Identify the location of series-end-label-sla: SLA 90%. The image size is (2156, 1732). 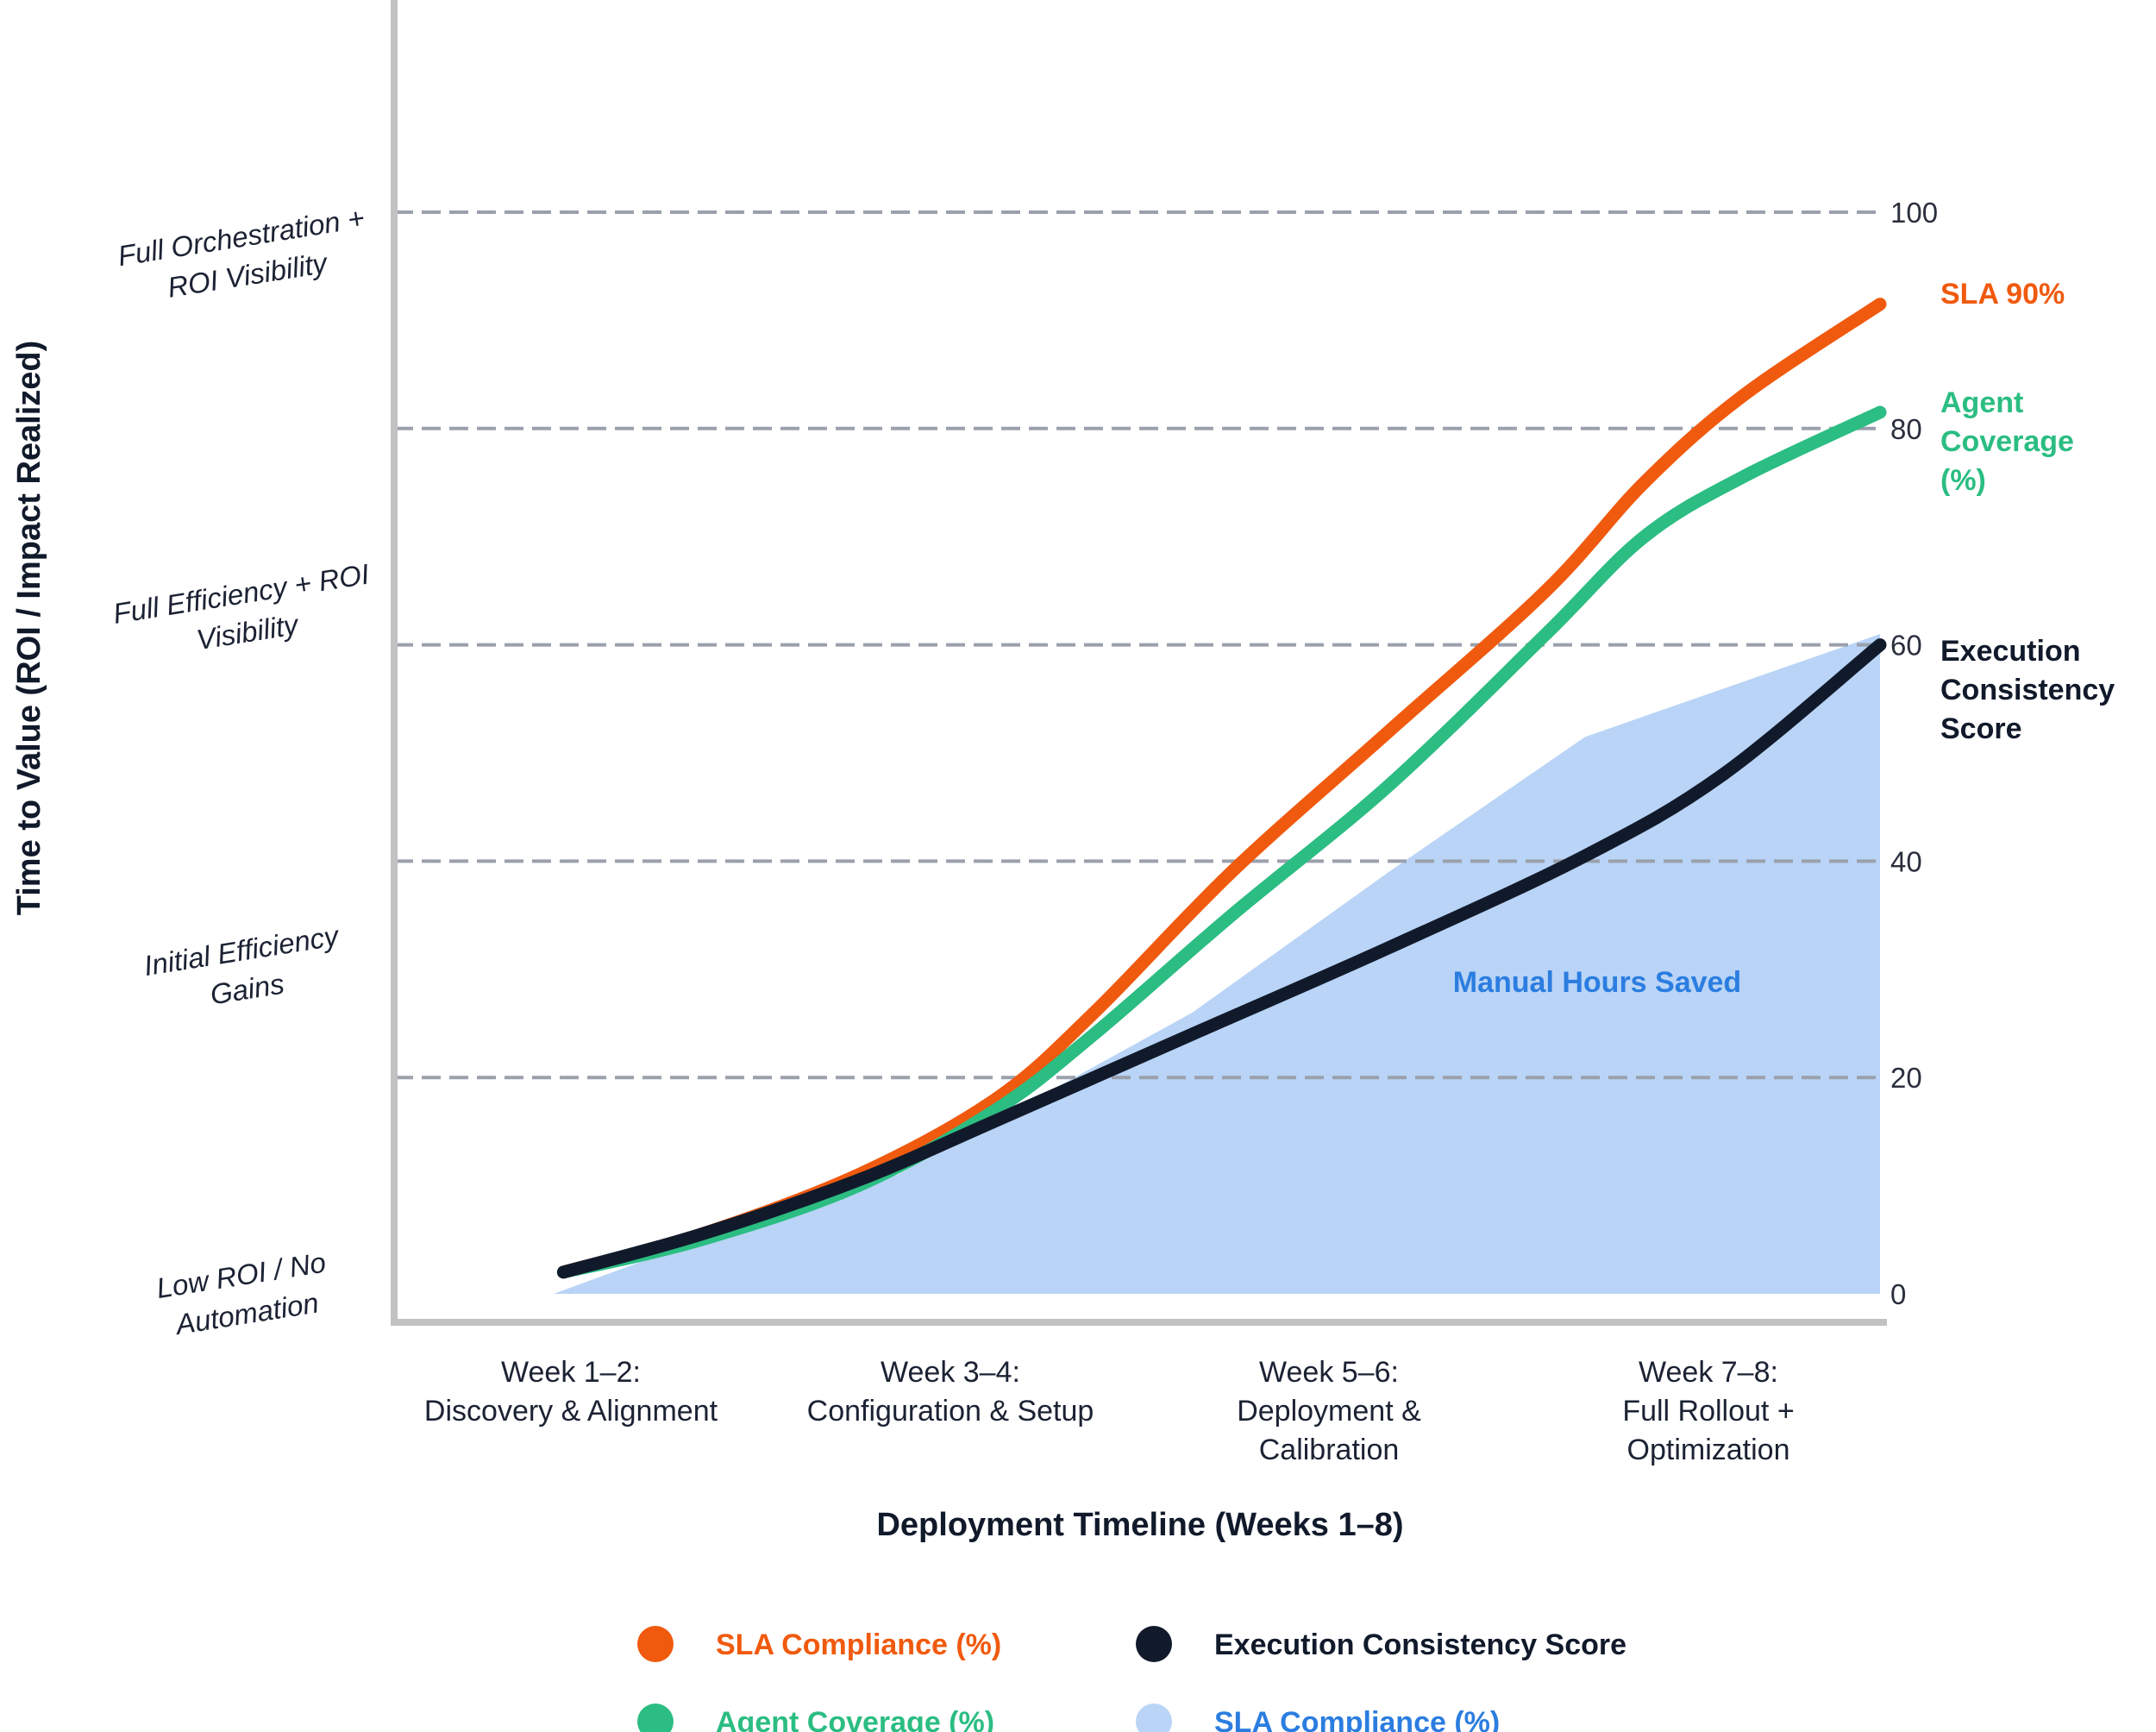
(2002, 294).